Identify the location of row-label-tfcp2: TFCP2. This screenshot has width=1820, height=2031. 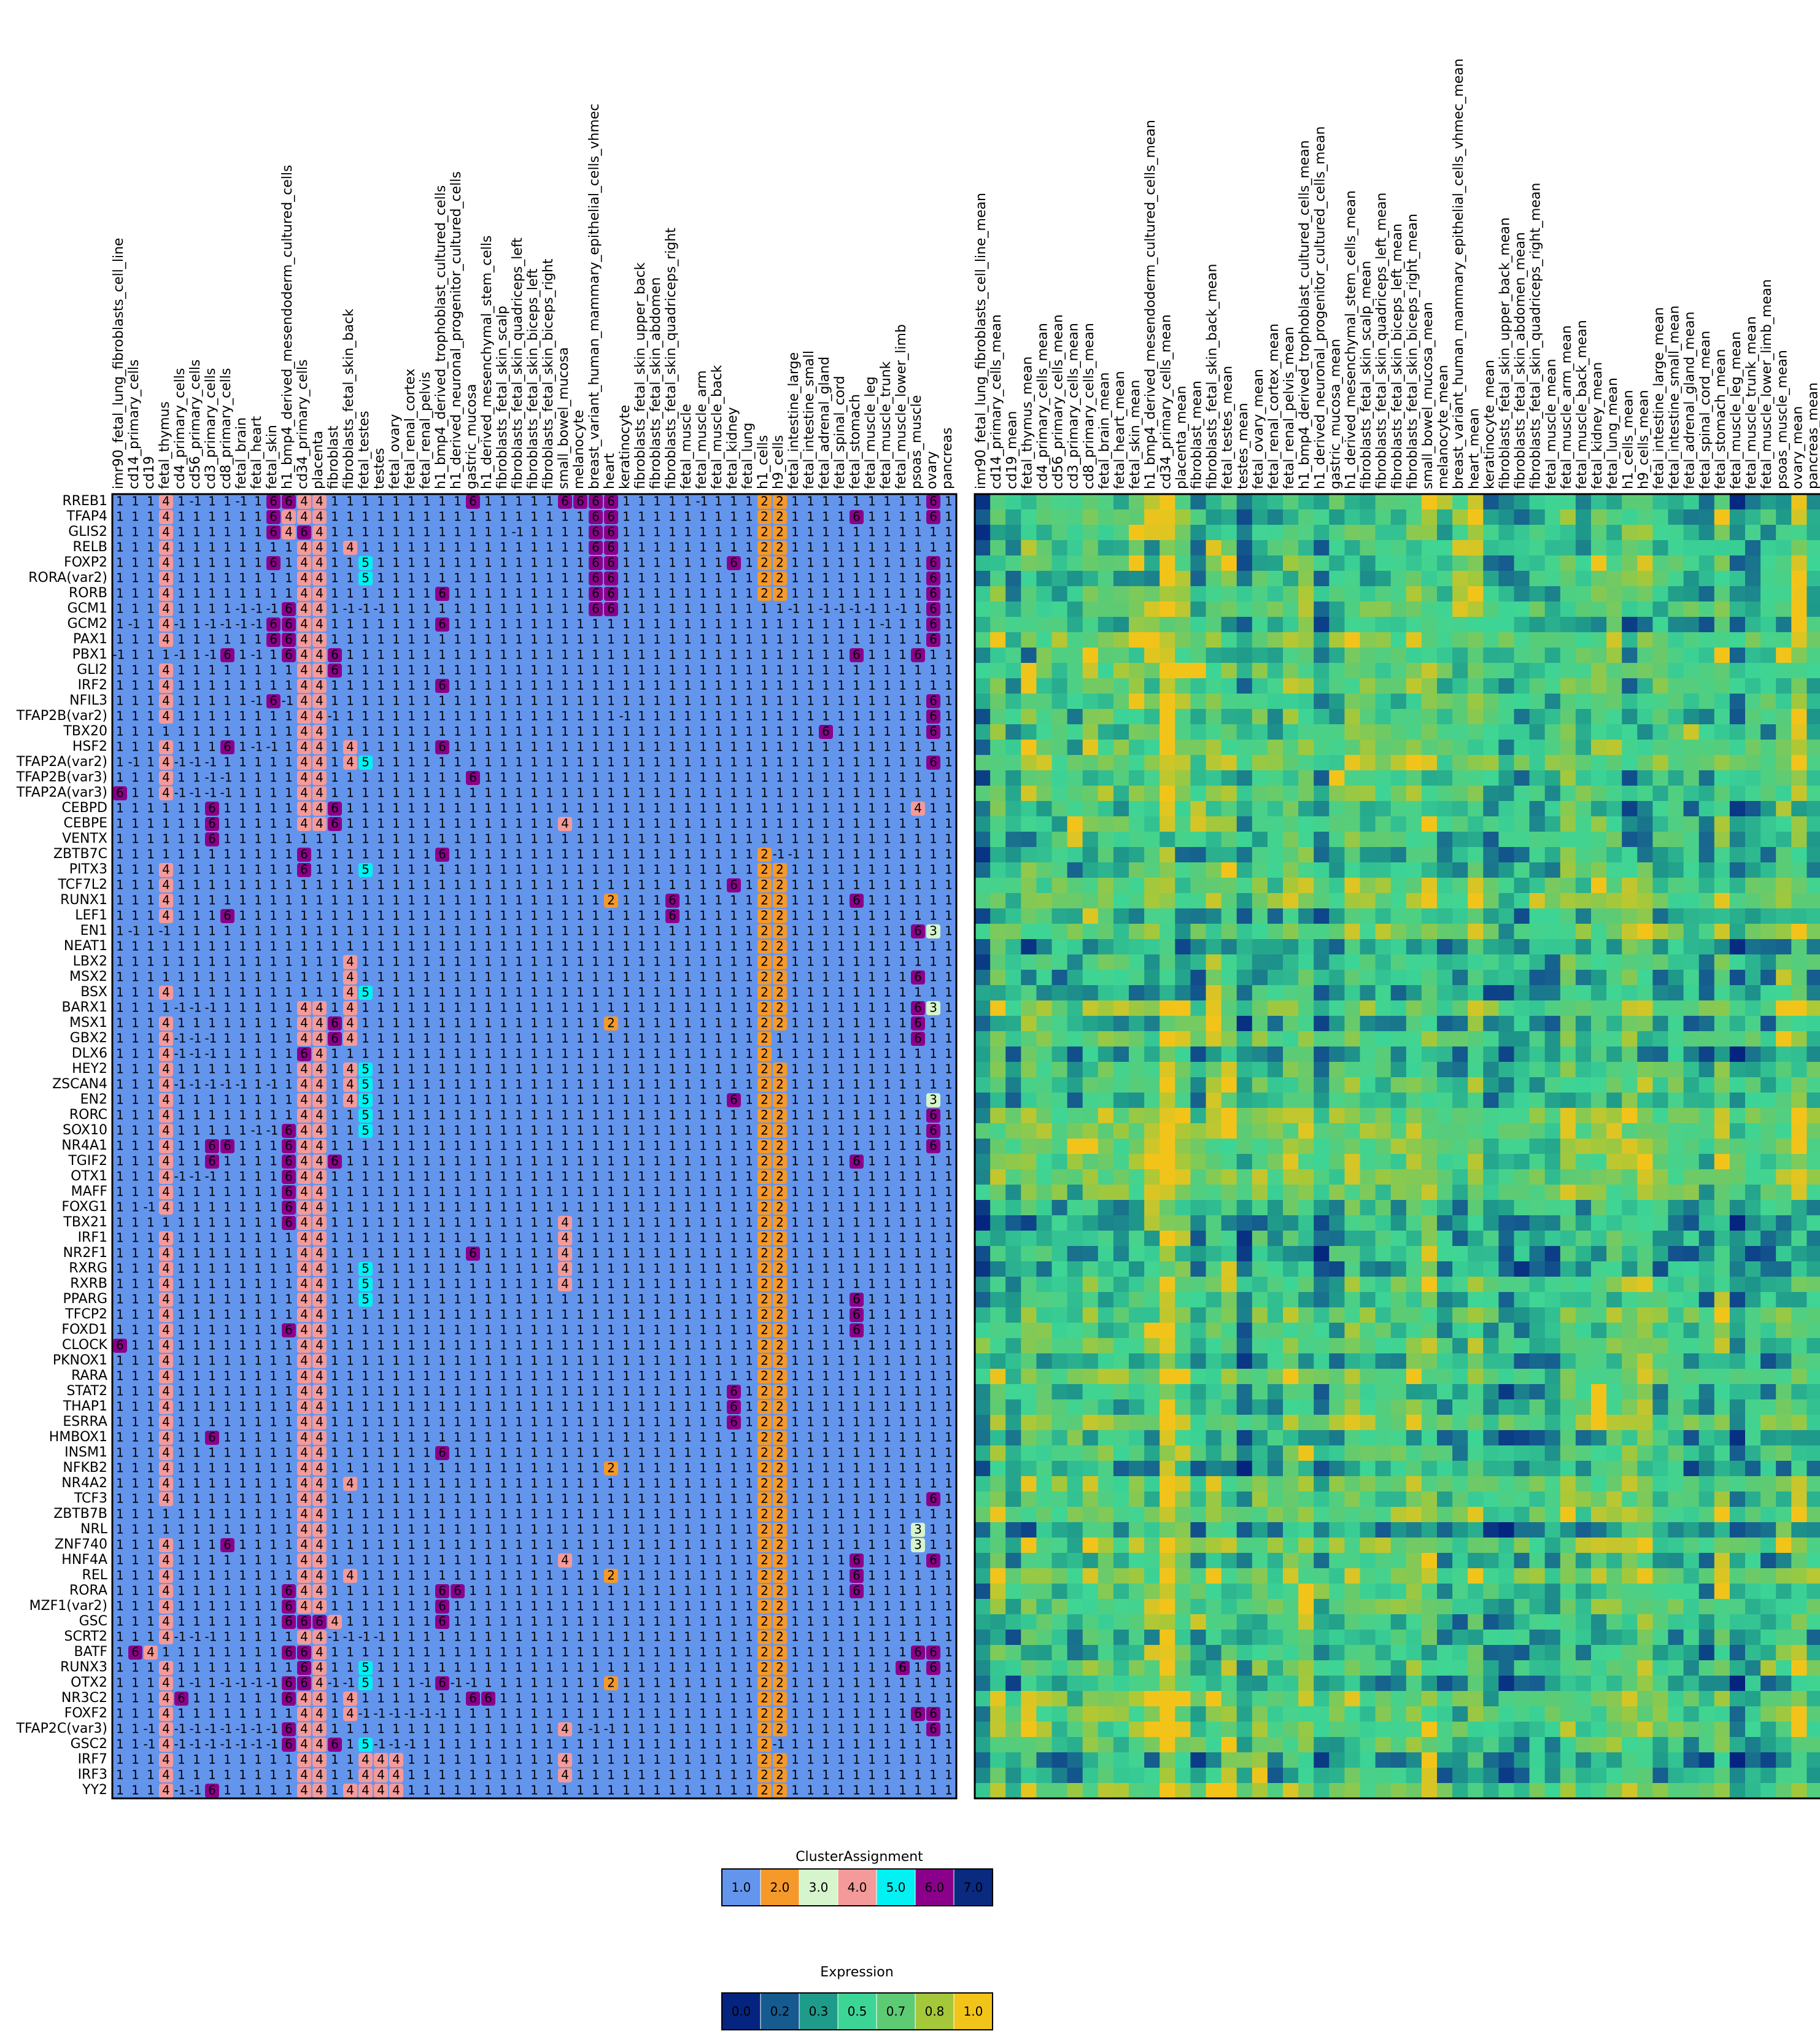
(85, 1314).